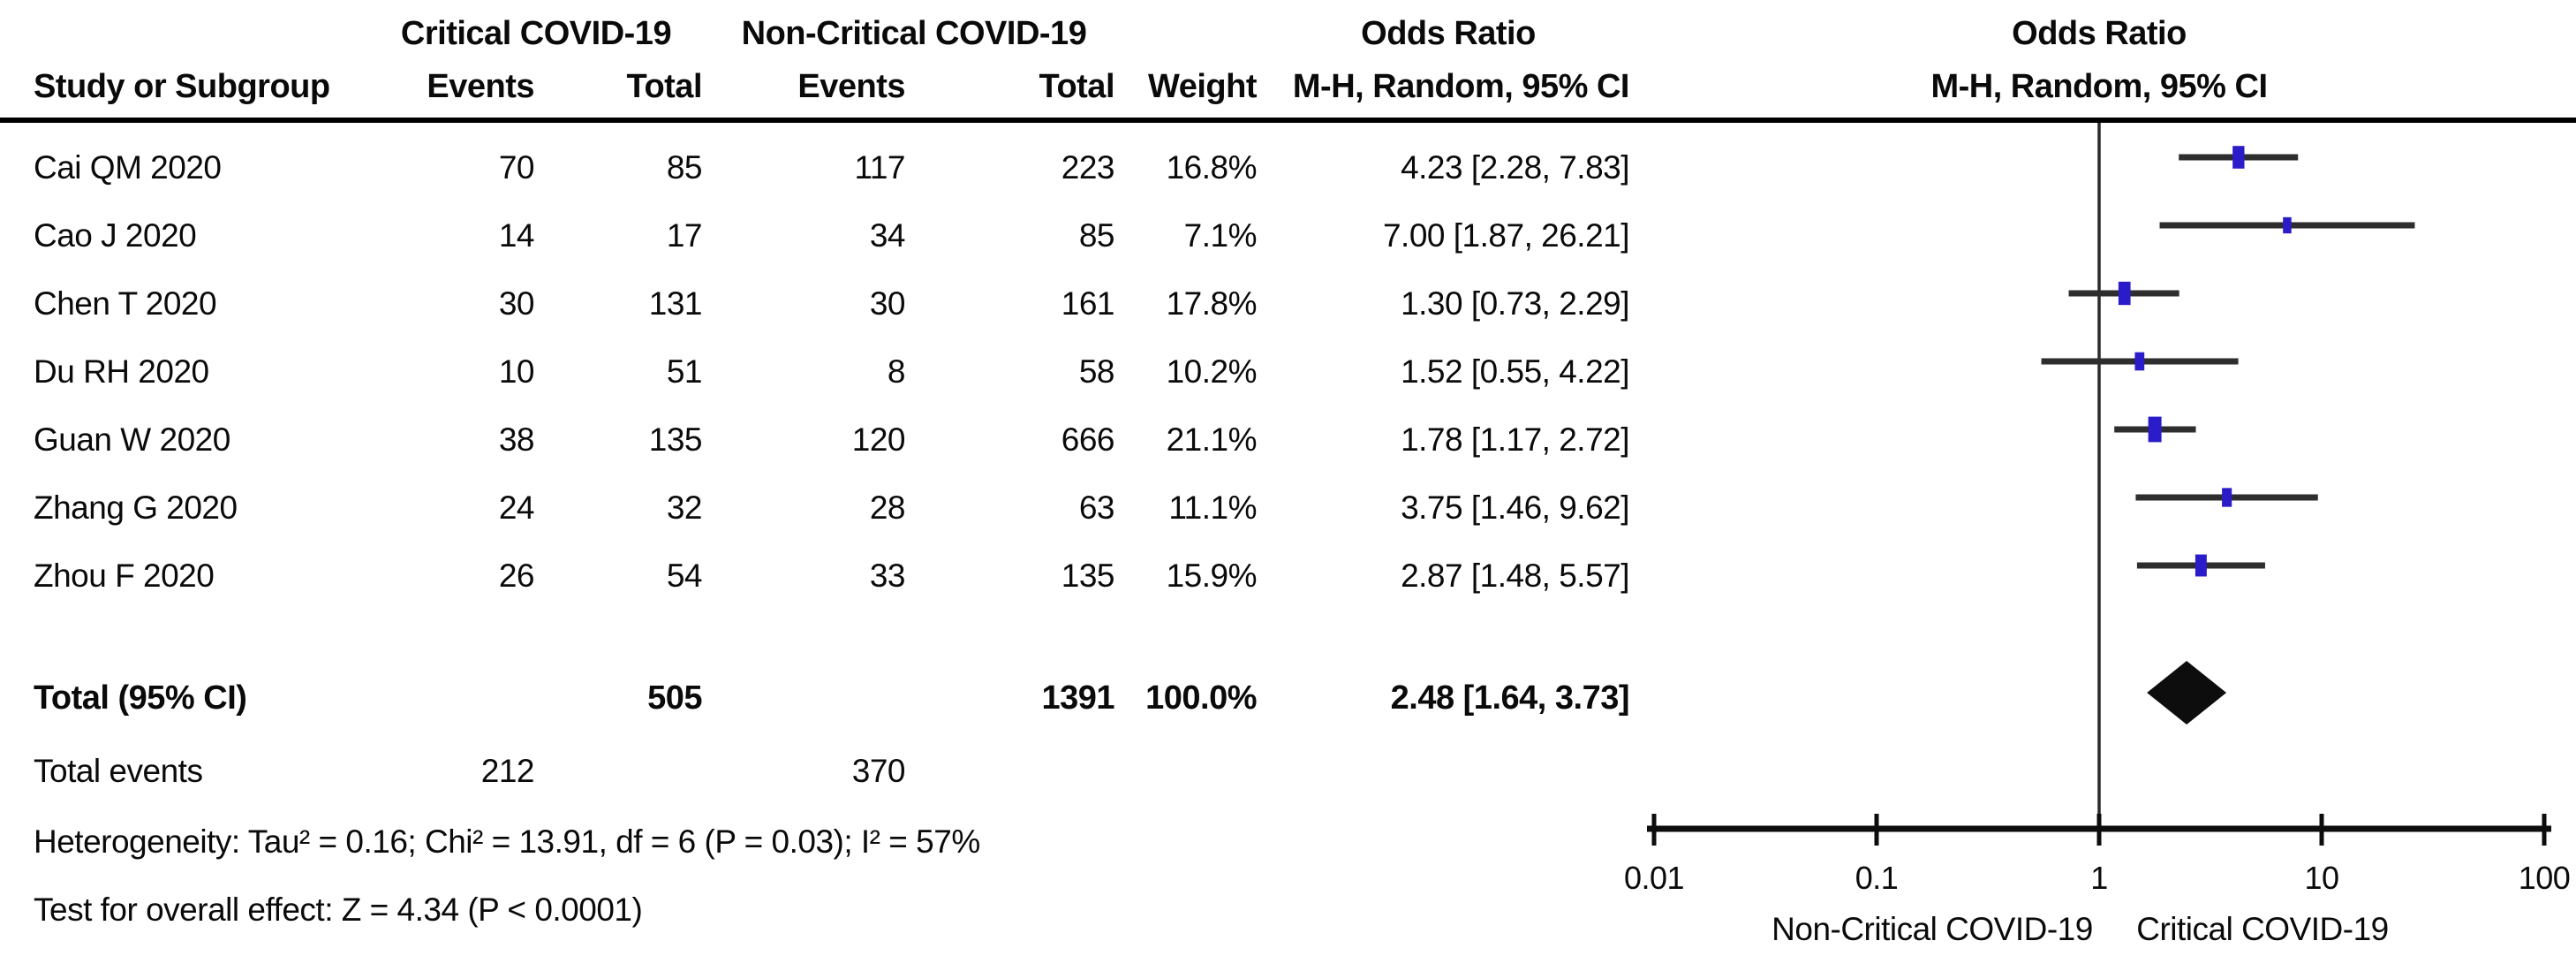 Image resolution: width=2576 pixels, height=956 pixels. Describe the element at coordinates (1088, 303) in the screenshot. I see `noncritical-total-cell: 161` at that location.